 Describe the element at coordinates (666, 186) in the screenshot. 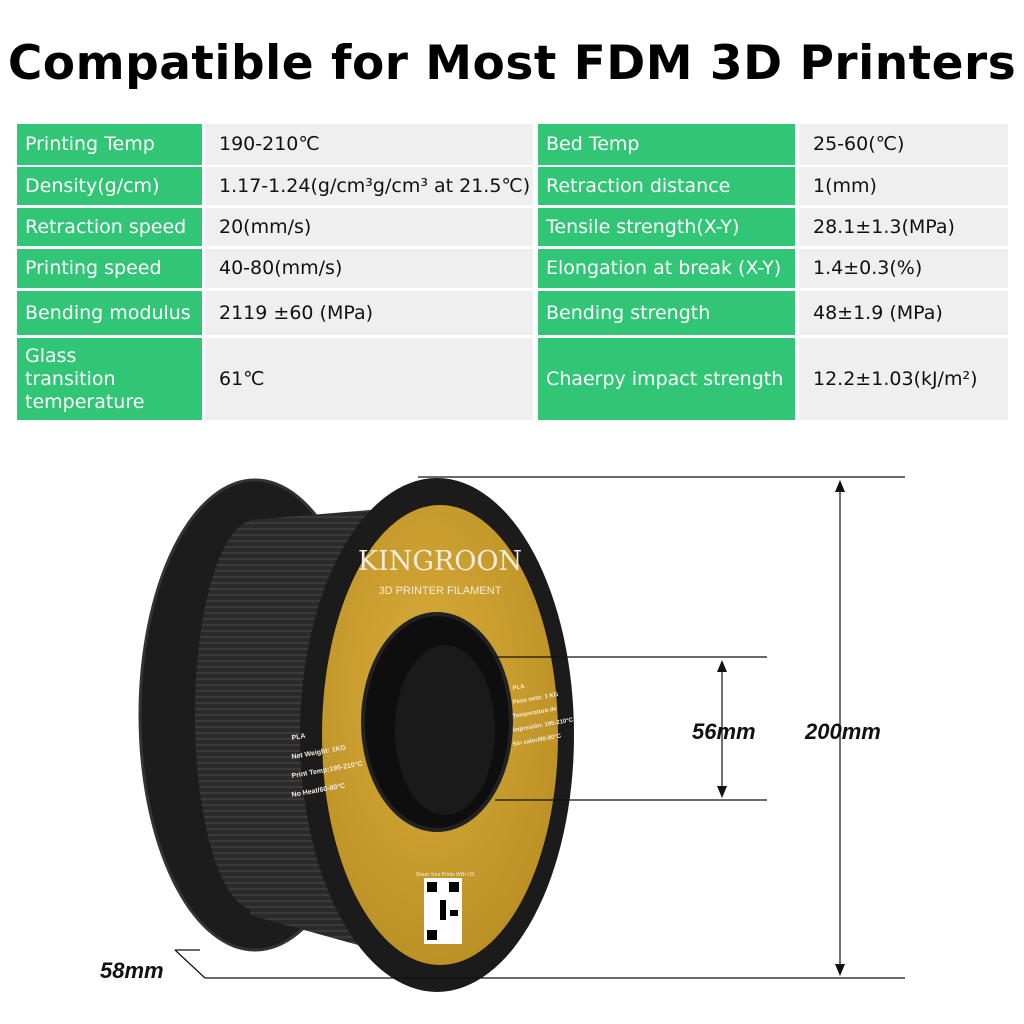

I see `spec-right-label: Retraction distance` at that location.